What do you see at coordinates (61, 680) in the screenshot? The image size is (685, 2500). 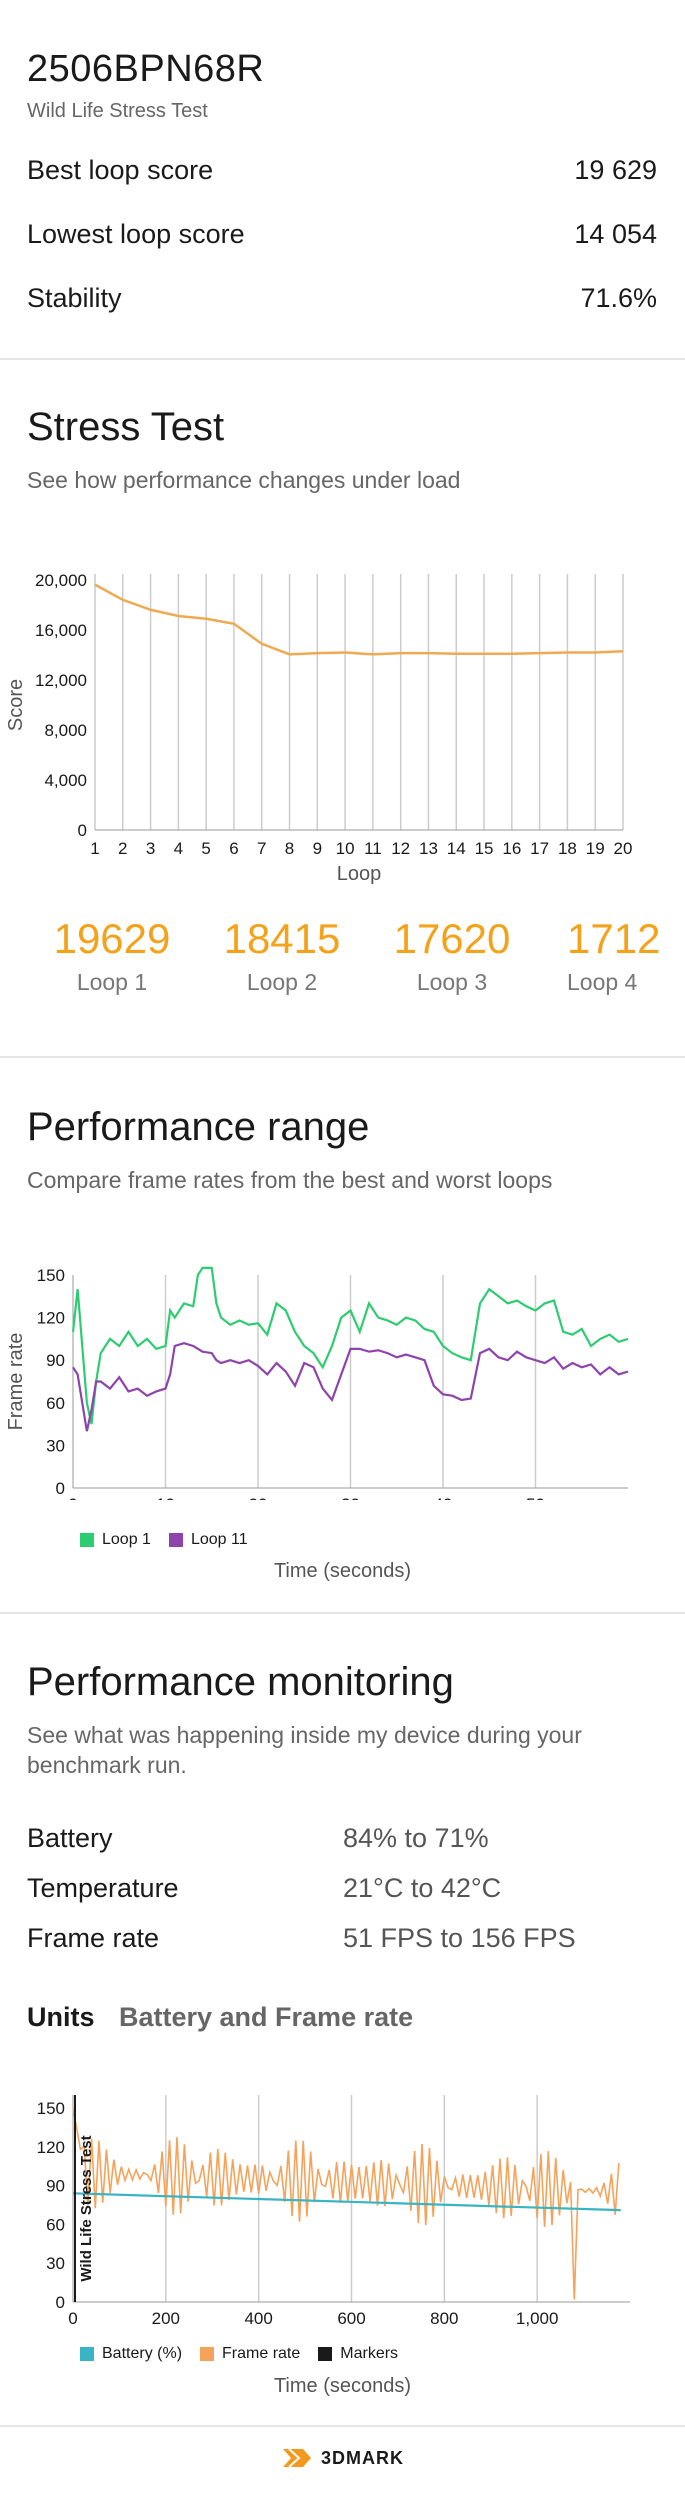 I see `y-tick-label: 12,000` at bounding box center [61, 680].